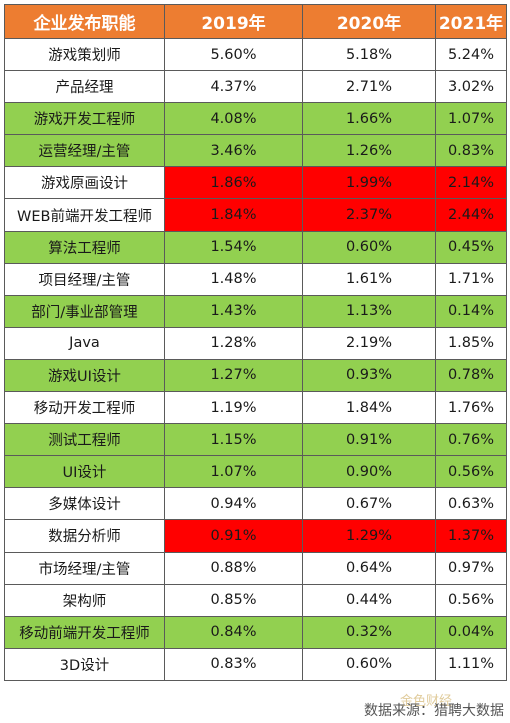 The image size is (510, 723). I want to click on value-cell-2021: 0.78%, so click(471, 375).